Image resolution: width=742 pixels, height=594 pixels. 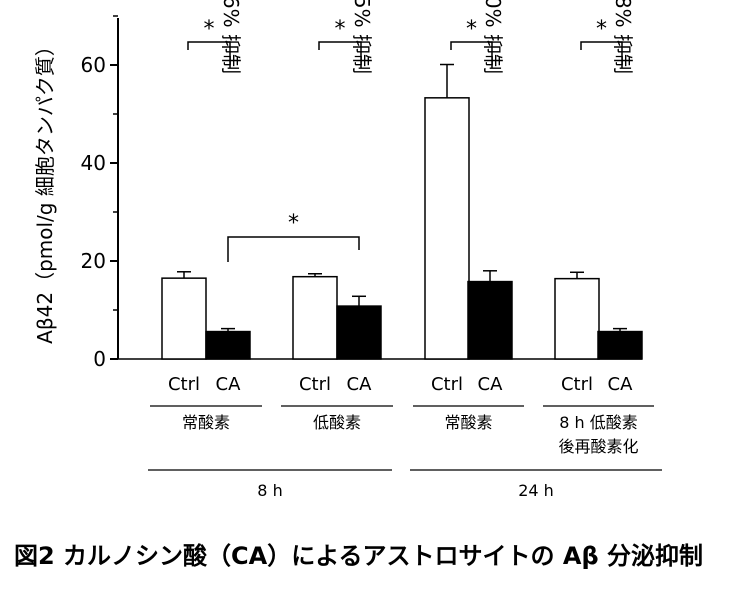 What do you see at coordinates (601, 29) in the screenshot?
I see `significance-star-3: *` at bounding box center [601, 29].